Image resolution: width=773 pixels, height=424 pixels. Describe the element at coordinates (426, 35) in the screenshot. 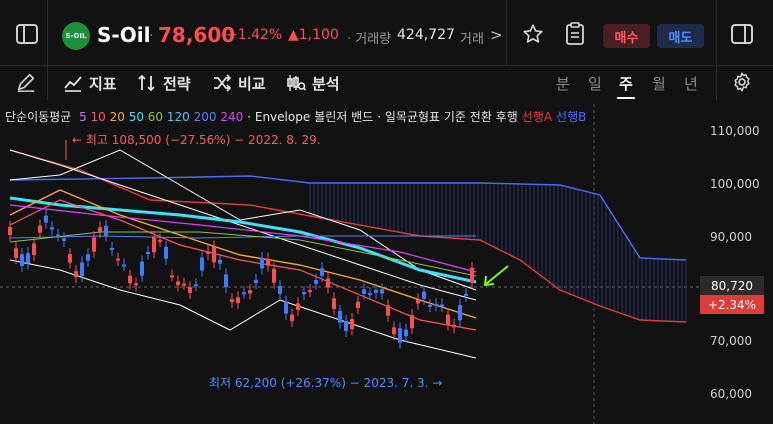

I see `volume-value: 424,727` at that location.